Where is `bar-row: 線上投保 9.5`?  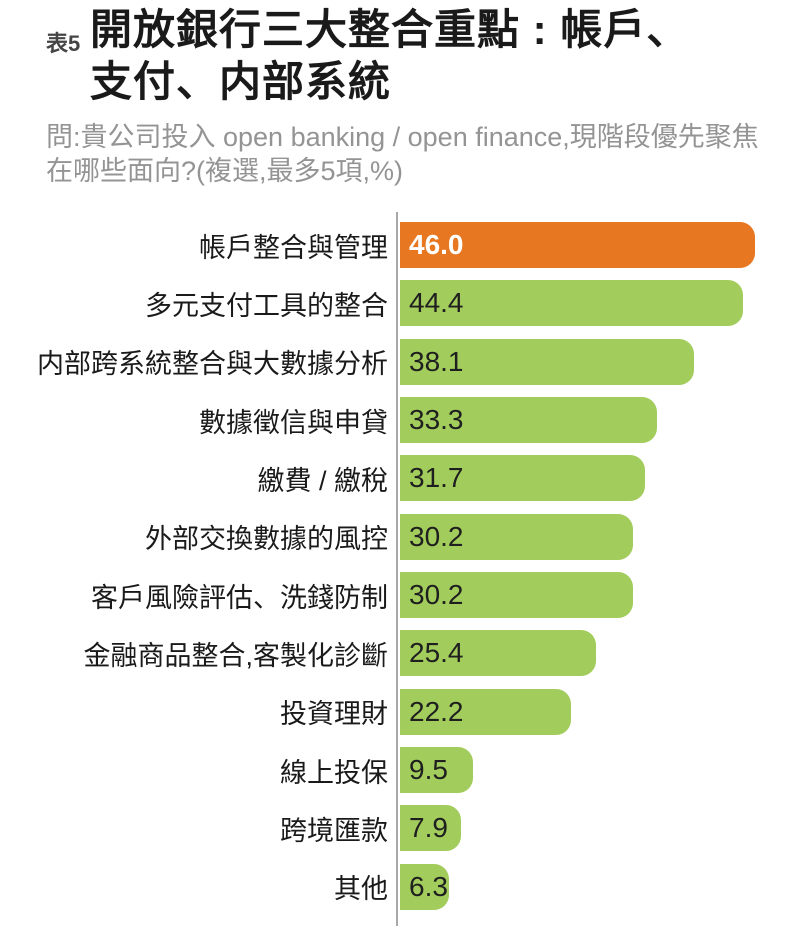
bar-row: 線上投保 9.5 is located at coordinates (396, 770).